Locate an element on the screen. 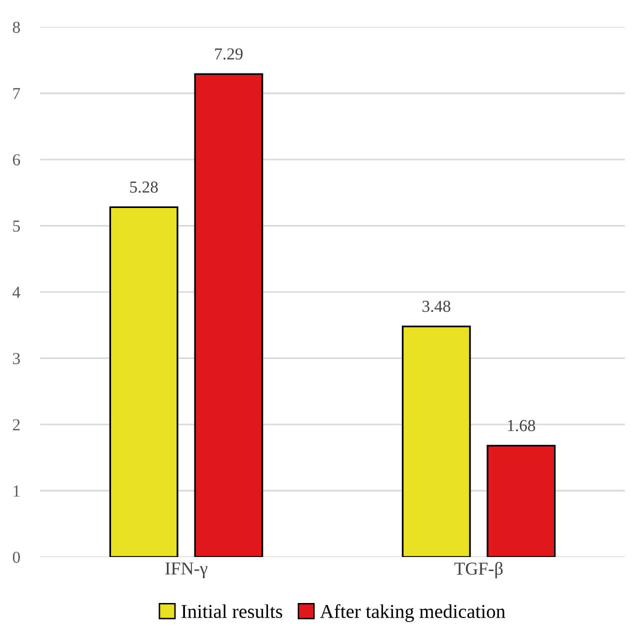  y-tick-label: 7 is located at coordinates (16, 94).